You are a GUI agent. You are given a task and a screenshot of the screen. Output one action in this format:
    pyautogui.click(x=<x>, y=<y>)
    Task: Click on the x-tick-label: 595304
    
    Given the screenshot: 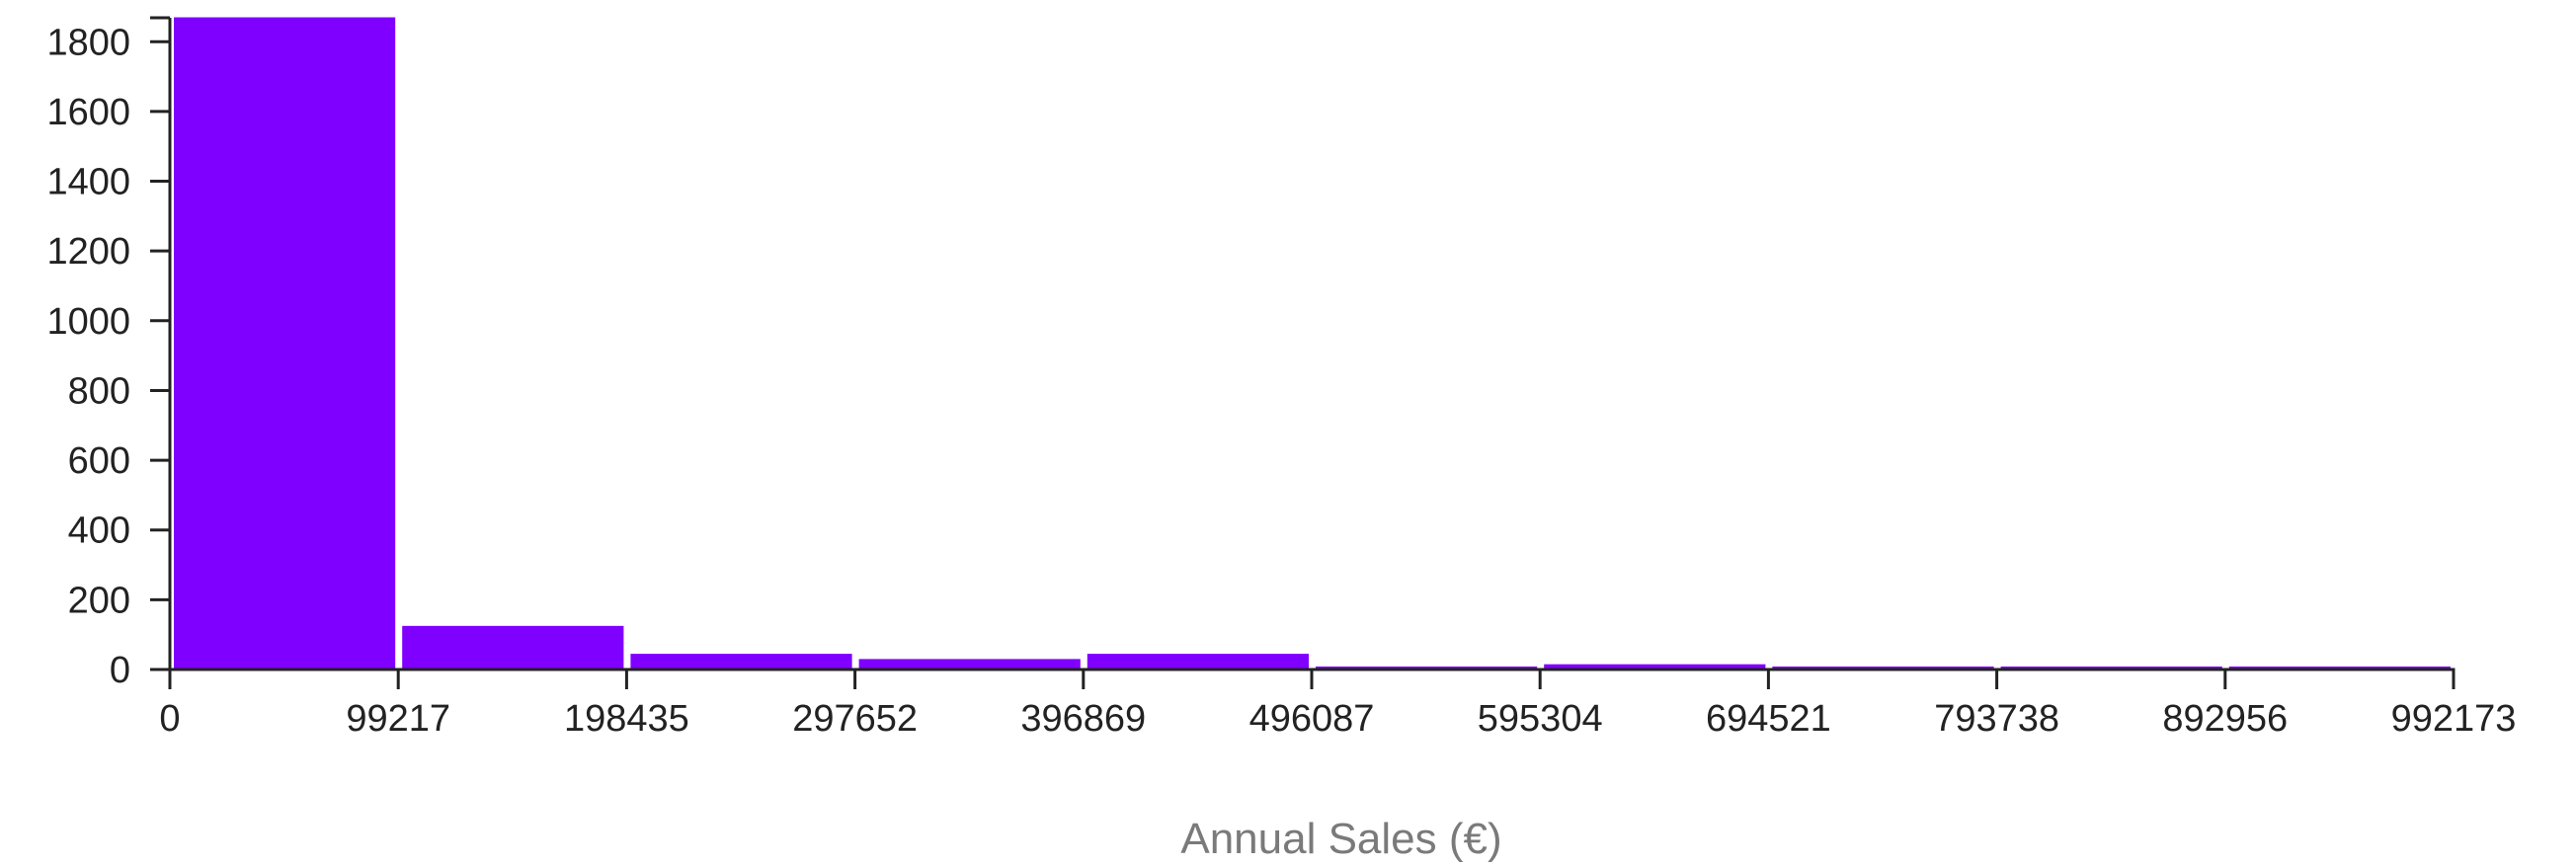 What is the action you would take?
    pyautogui.click(x=1540, y=719)
    